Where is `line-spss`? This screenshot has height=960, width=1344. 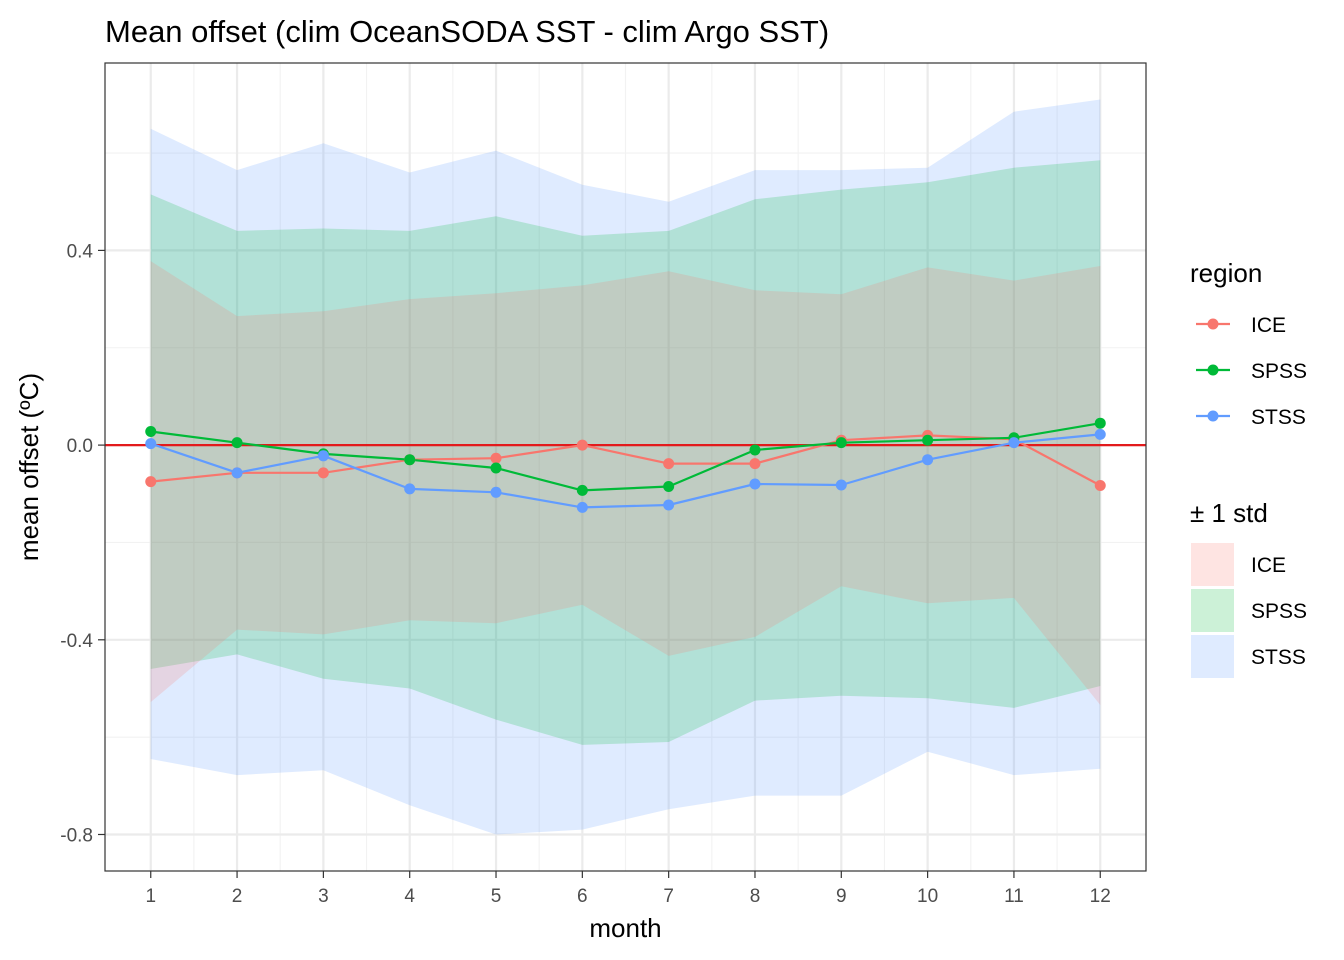
line-spss is located at coordinates (625, 457).